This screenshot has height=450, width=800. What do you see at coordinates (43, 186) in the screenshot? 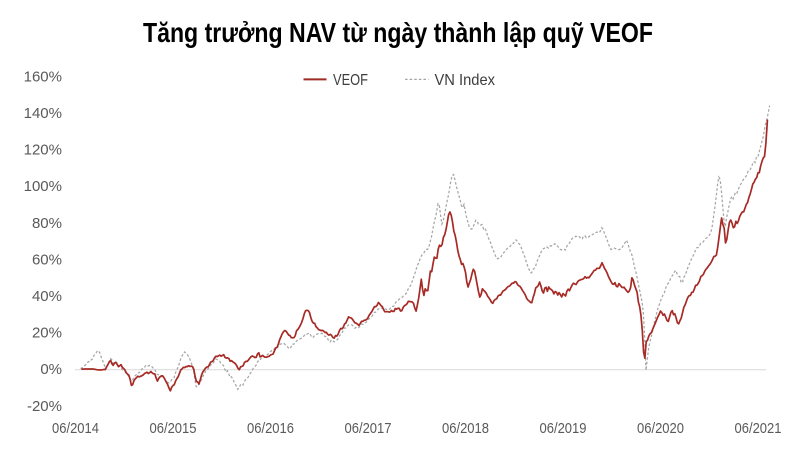
I see `svg-text: 100%` at bounding box center [43, 186].